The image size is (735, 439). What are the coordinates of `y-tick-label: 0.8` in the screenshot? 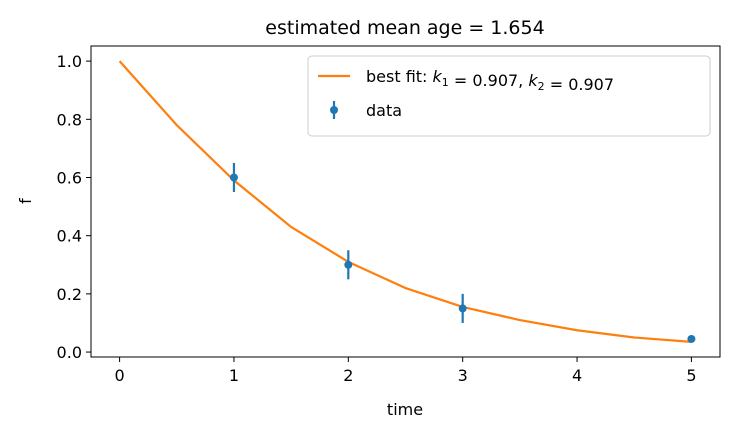 It's located at (69, 119).